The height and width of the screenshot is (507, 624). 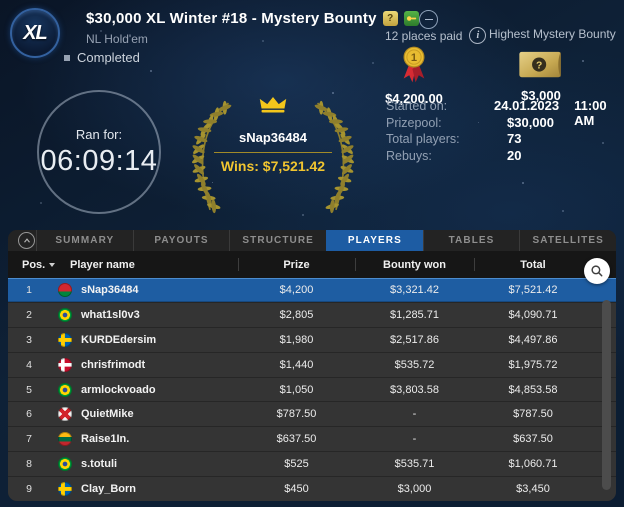 I want to click on table-row: 8 s.totuli $525 $535.71 $1,060.71, so click(x=312, y=464).